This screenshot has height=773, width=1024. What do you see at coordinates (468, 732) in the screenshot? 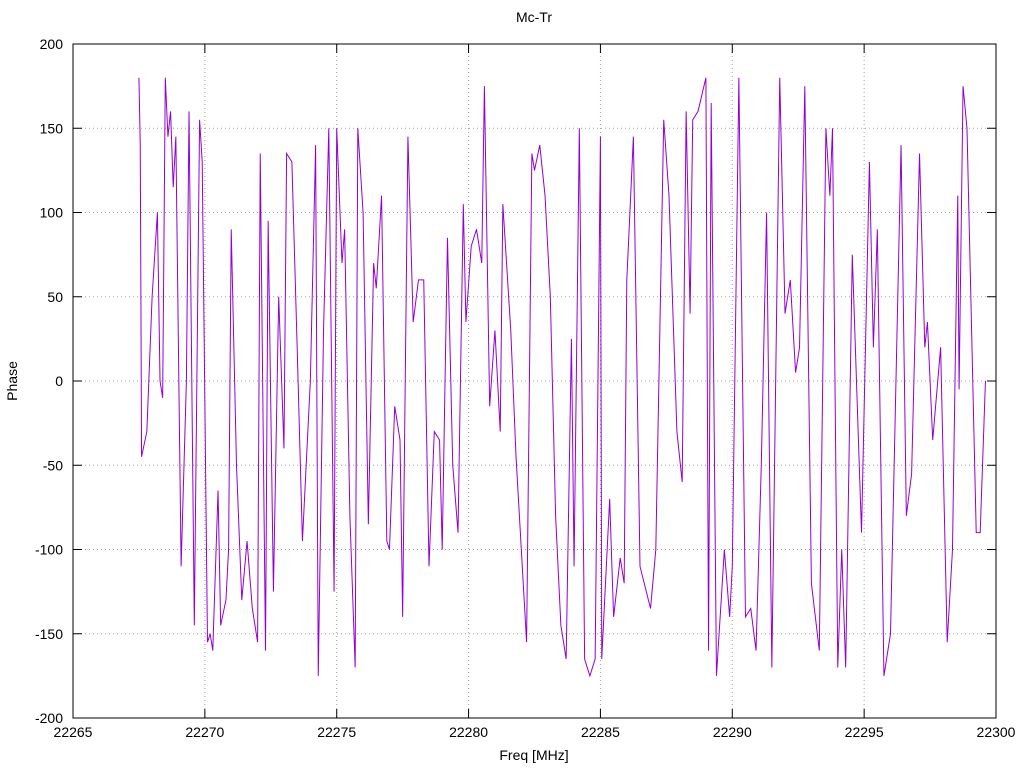
I see `x-tick-label: 22280` at bounding box center [468, 732].